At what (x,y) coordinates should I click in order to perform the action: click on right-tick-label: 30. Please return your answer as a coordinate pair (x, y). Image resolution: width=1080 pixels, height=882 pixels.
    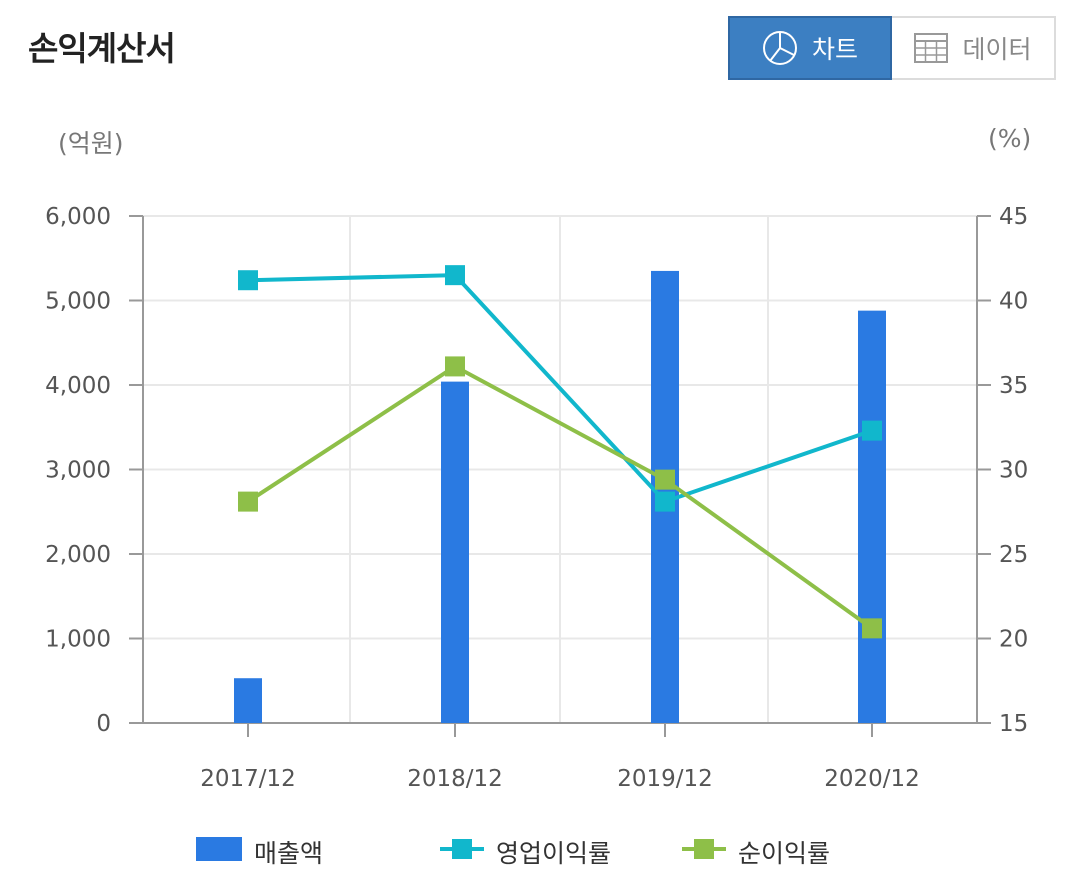
    Looking at the image, I should click on (1013, 471).